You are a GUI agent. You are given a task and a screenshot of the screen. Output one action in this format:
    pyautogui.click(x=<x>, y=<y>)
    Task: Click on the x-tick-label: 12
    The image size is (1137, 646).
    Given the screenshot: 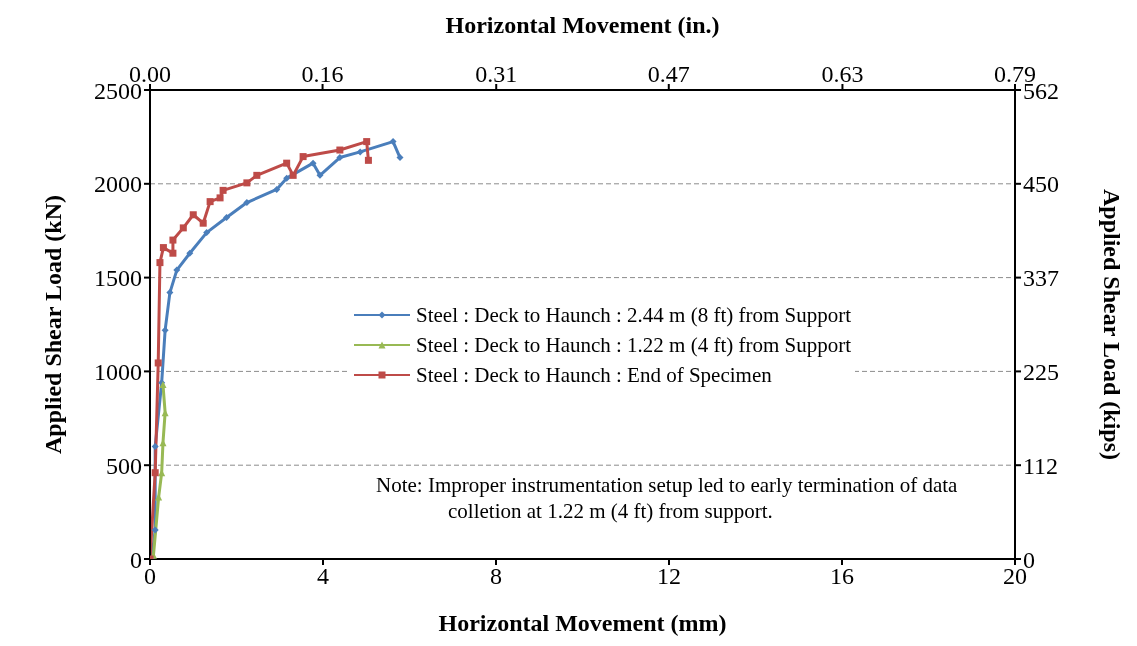 What is the action you would take?
    pyautogui.click(x=669, y=576)
    